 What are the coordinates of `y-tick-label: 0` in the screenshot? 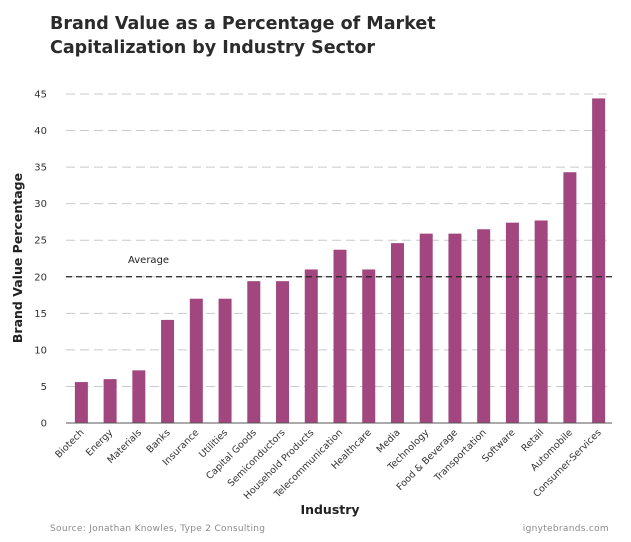 It's located at (44, 424).